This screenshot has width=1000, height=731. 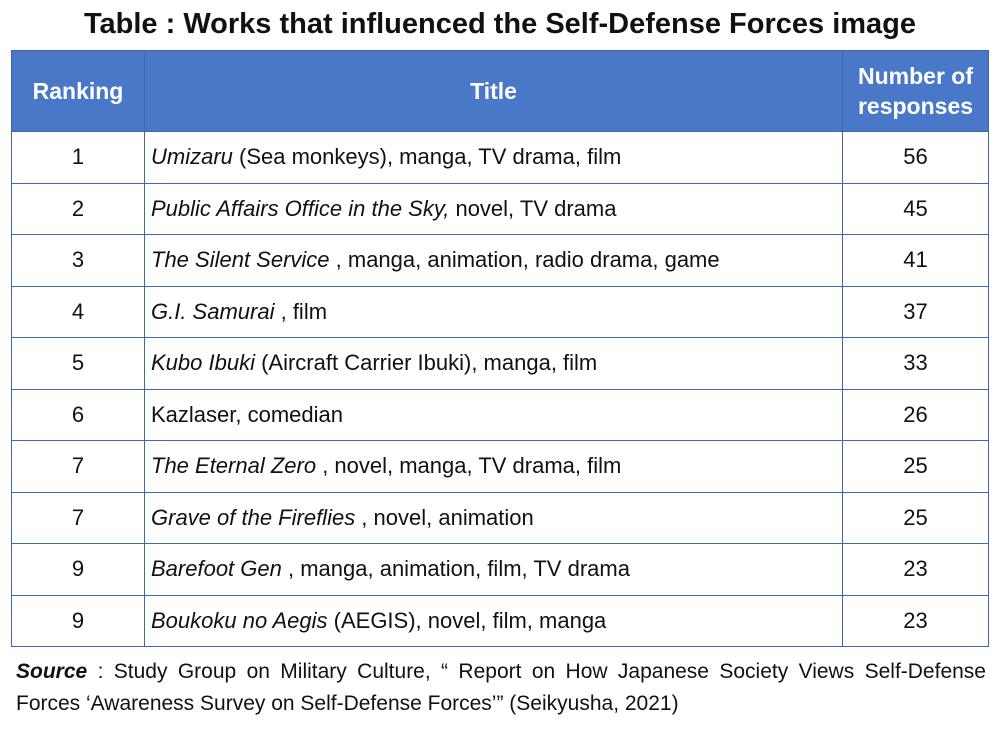 What do you see at coordinates (915, 311) in the screenshot?
I see `count-cell: 37` at bounding box center [915, 311].